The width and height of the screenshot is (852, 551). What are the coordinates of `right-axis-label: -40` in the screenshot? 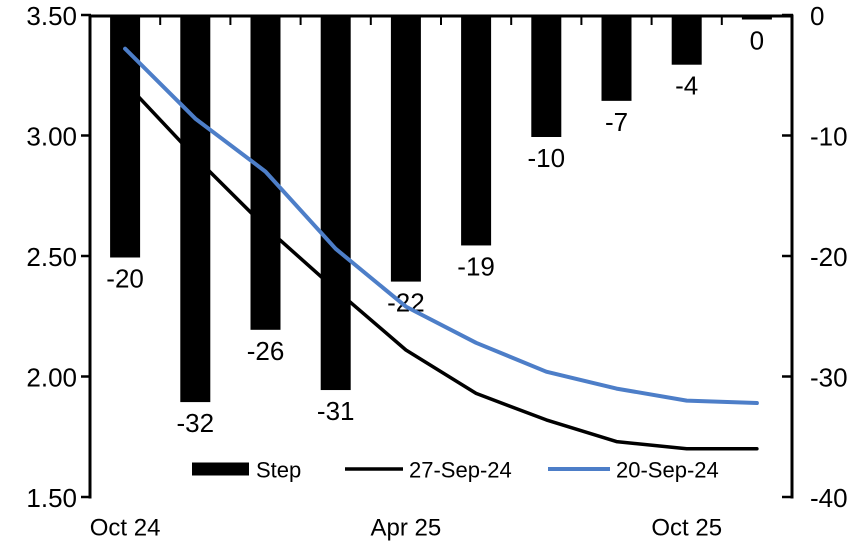 It's located at (829, 498).